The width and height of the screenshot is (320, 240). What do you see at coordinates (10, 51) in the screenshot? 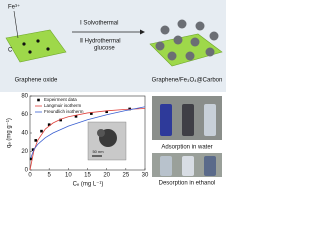
I see `carbon-label: C` at bounding box center [10, 51].